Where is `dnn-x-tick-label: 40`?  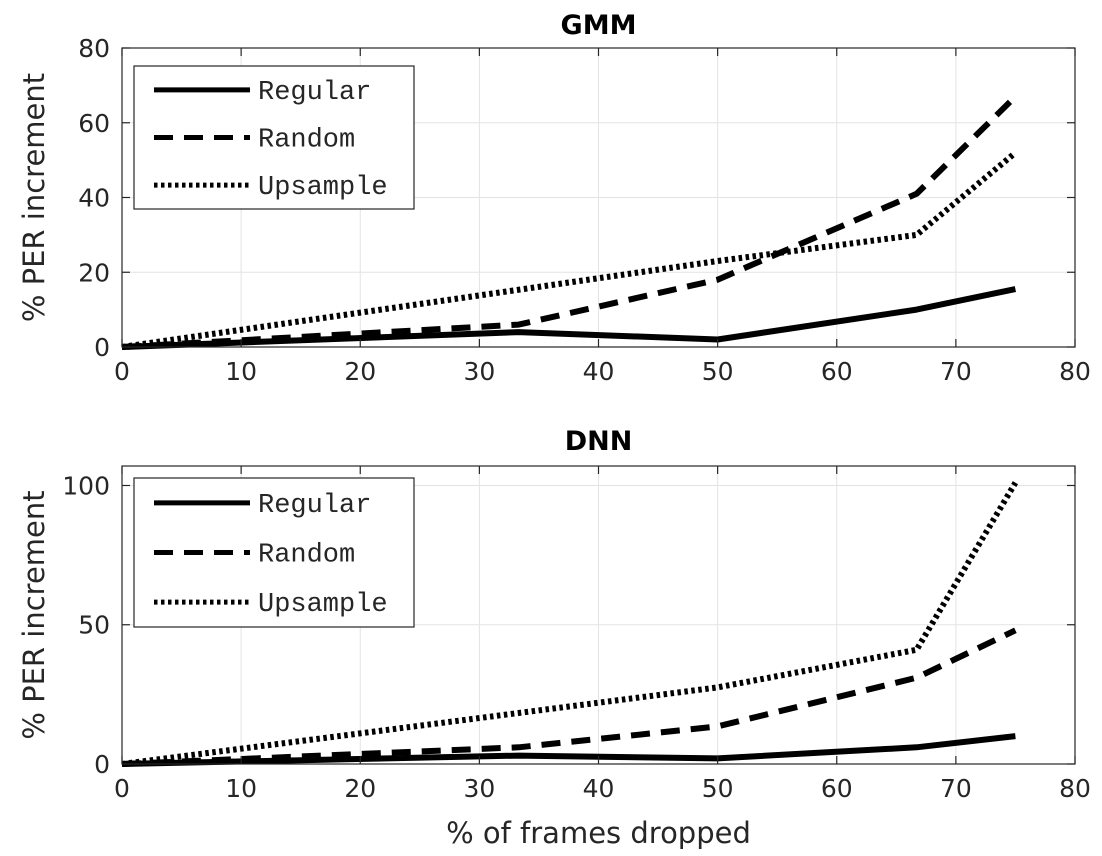
dnn-x-tick-label: 40 is located at coordinates (599, 788).